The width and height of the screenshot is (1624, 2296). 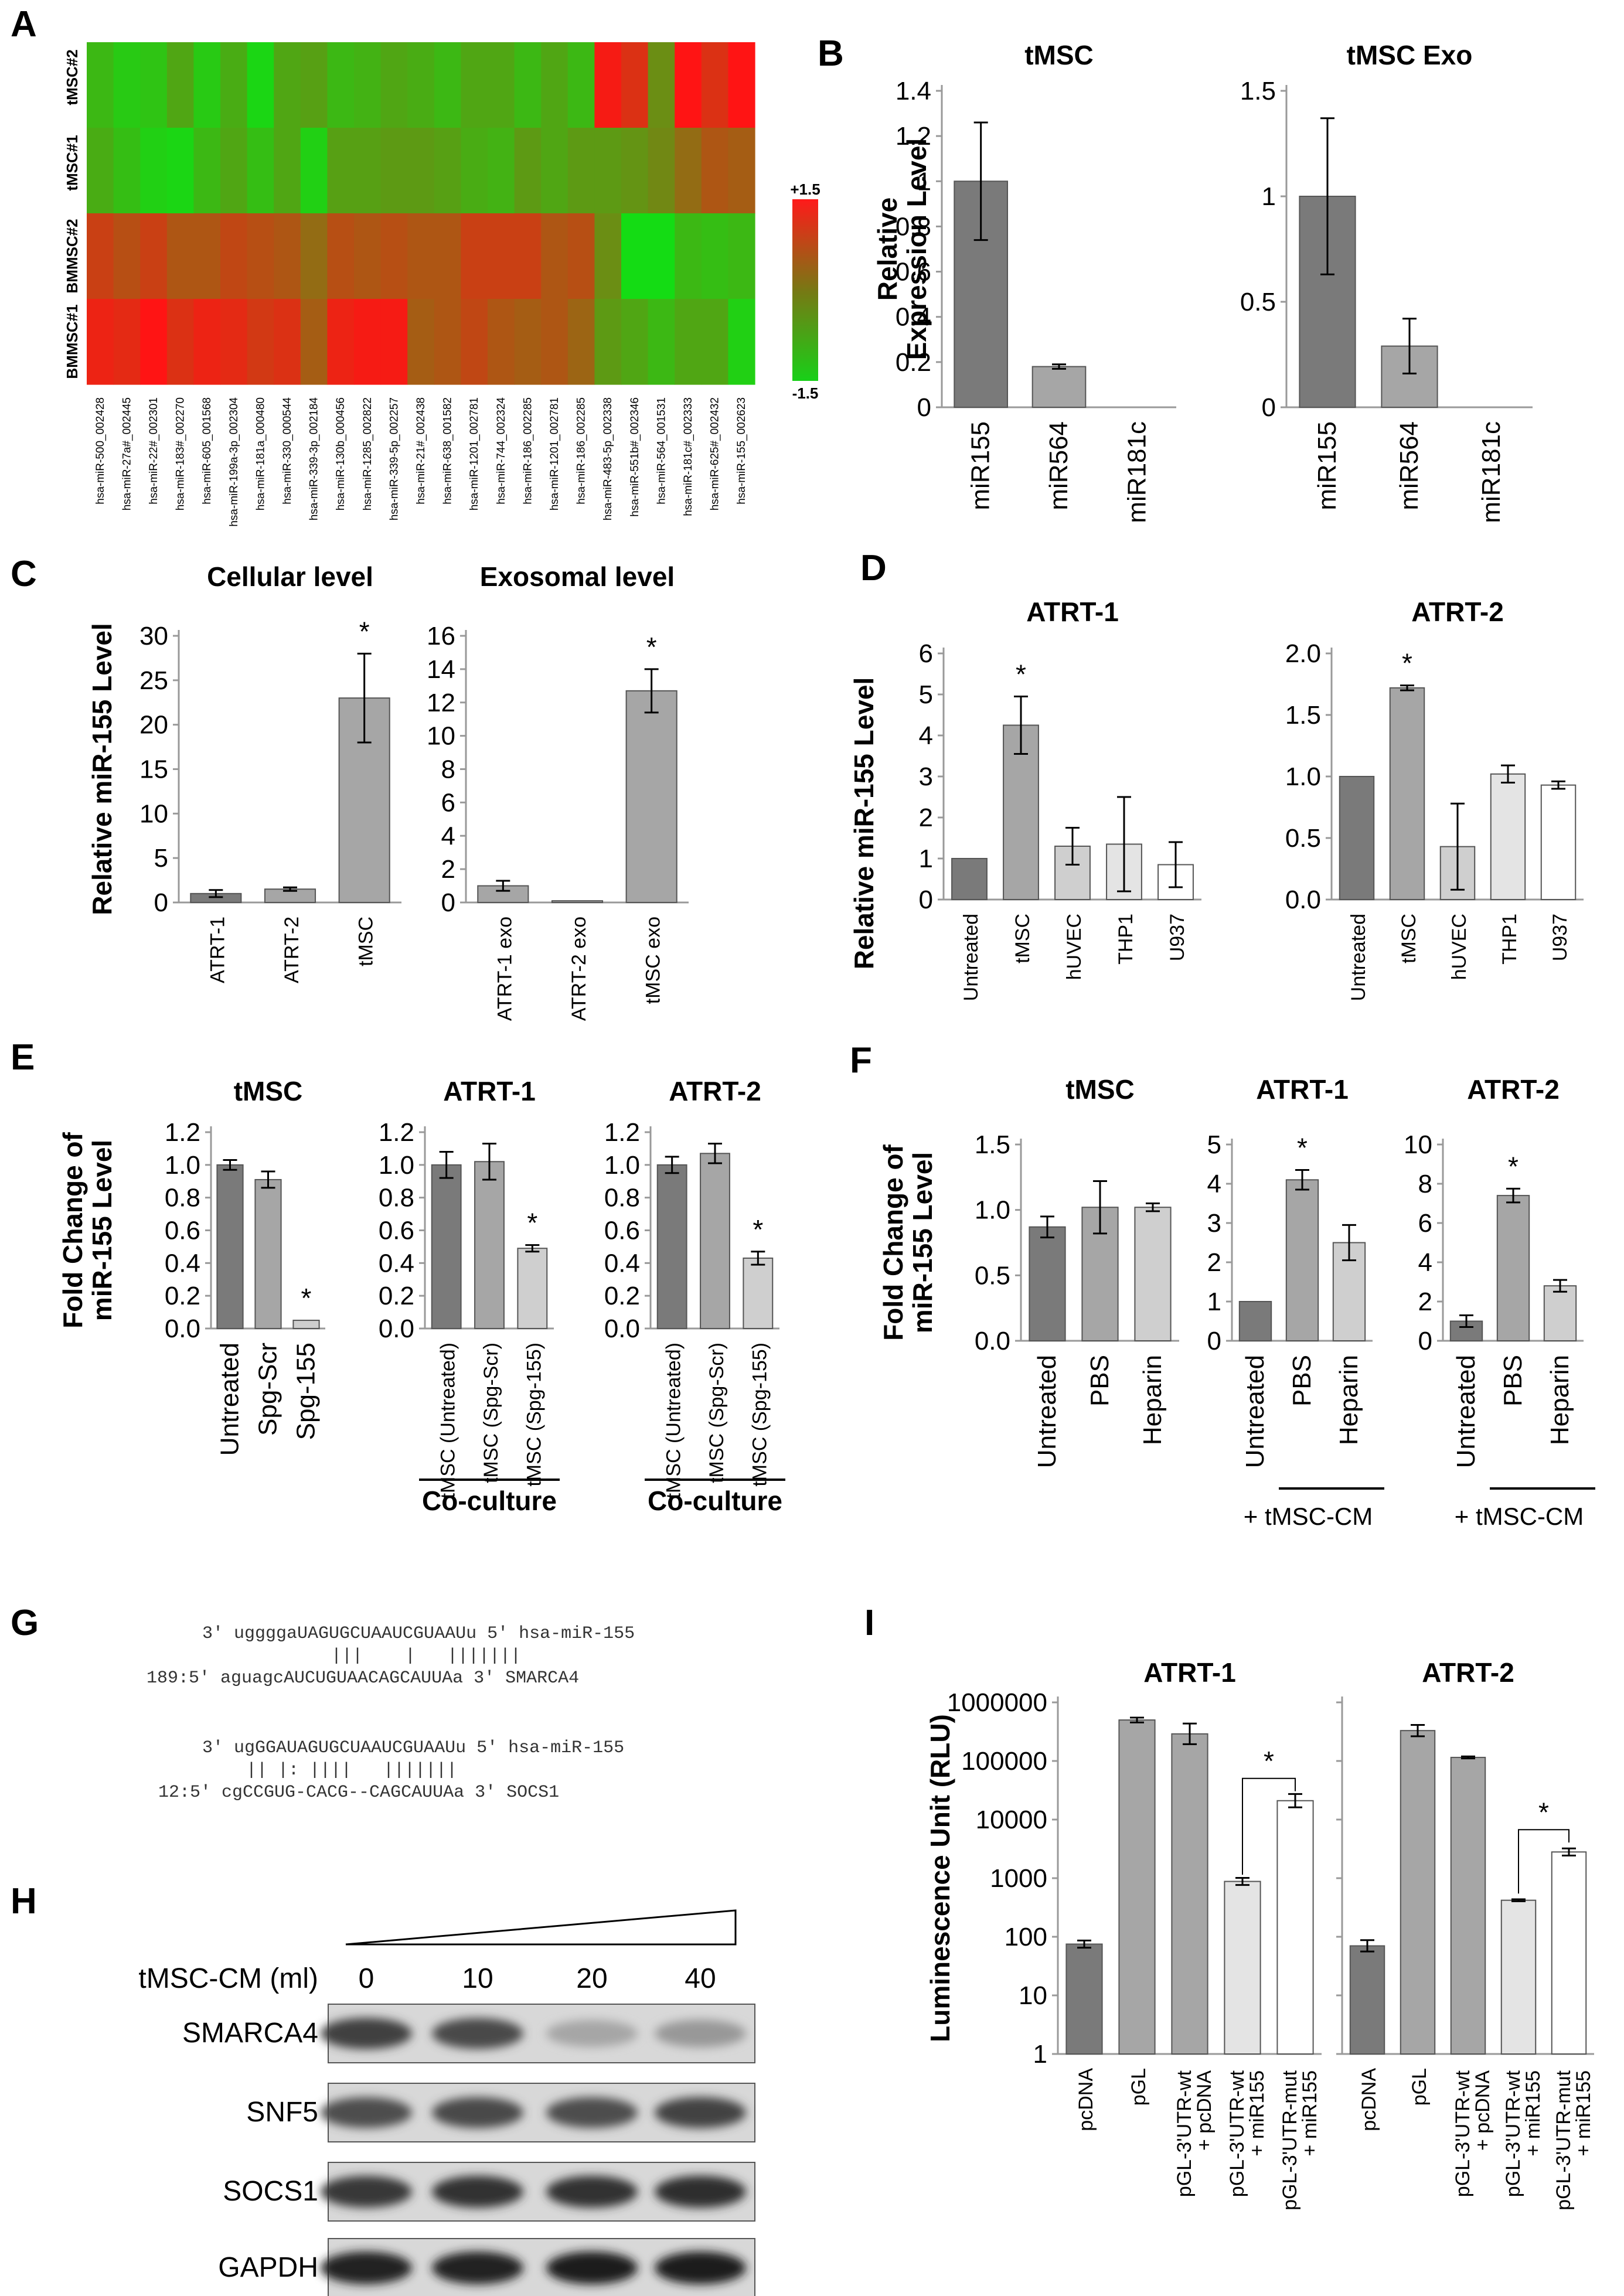 What do you see at coordinates (72, 162) in the screenshot?
I see `heatmap-row-label: tMSC#1` at bounding box center [72, 162].